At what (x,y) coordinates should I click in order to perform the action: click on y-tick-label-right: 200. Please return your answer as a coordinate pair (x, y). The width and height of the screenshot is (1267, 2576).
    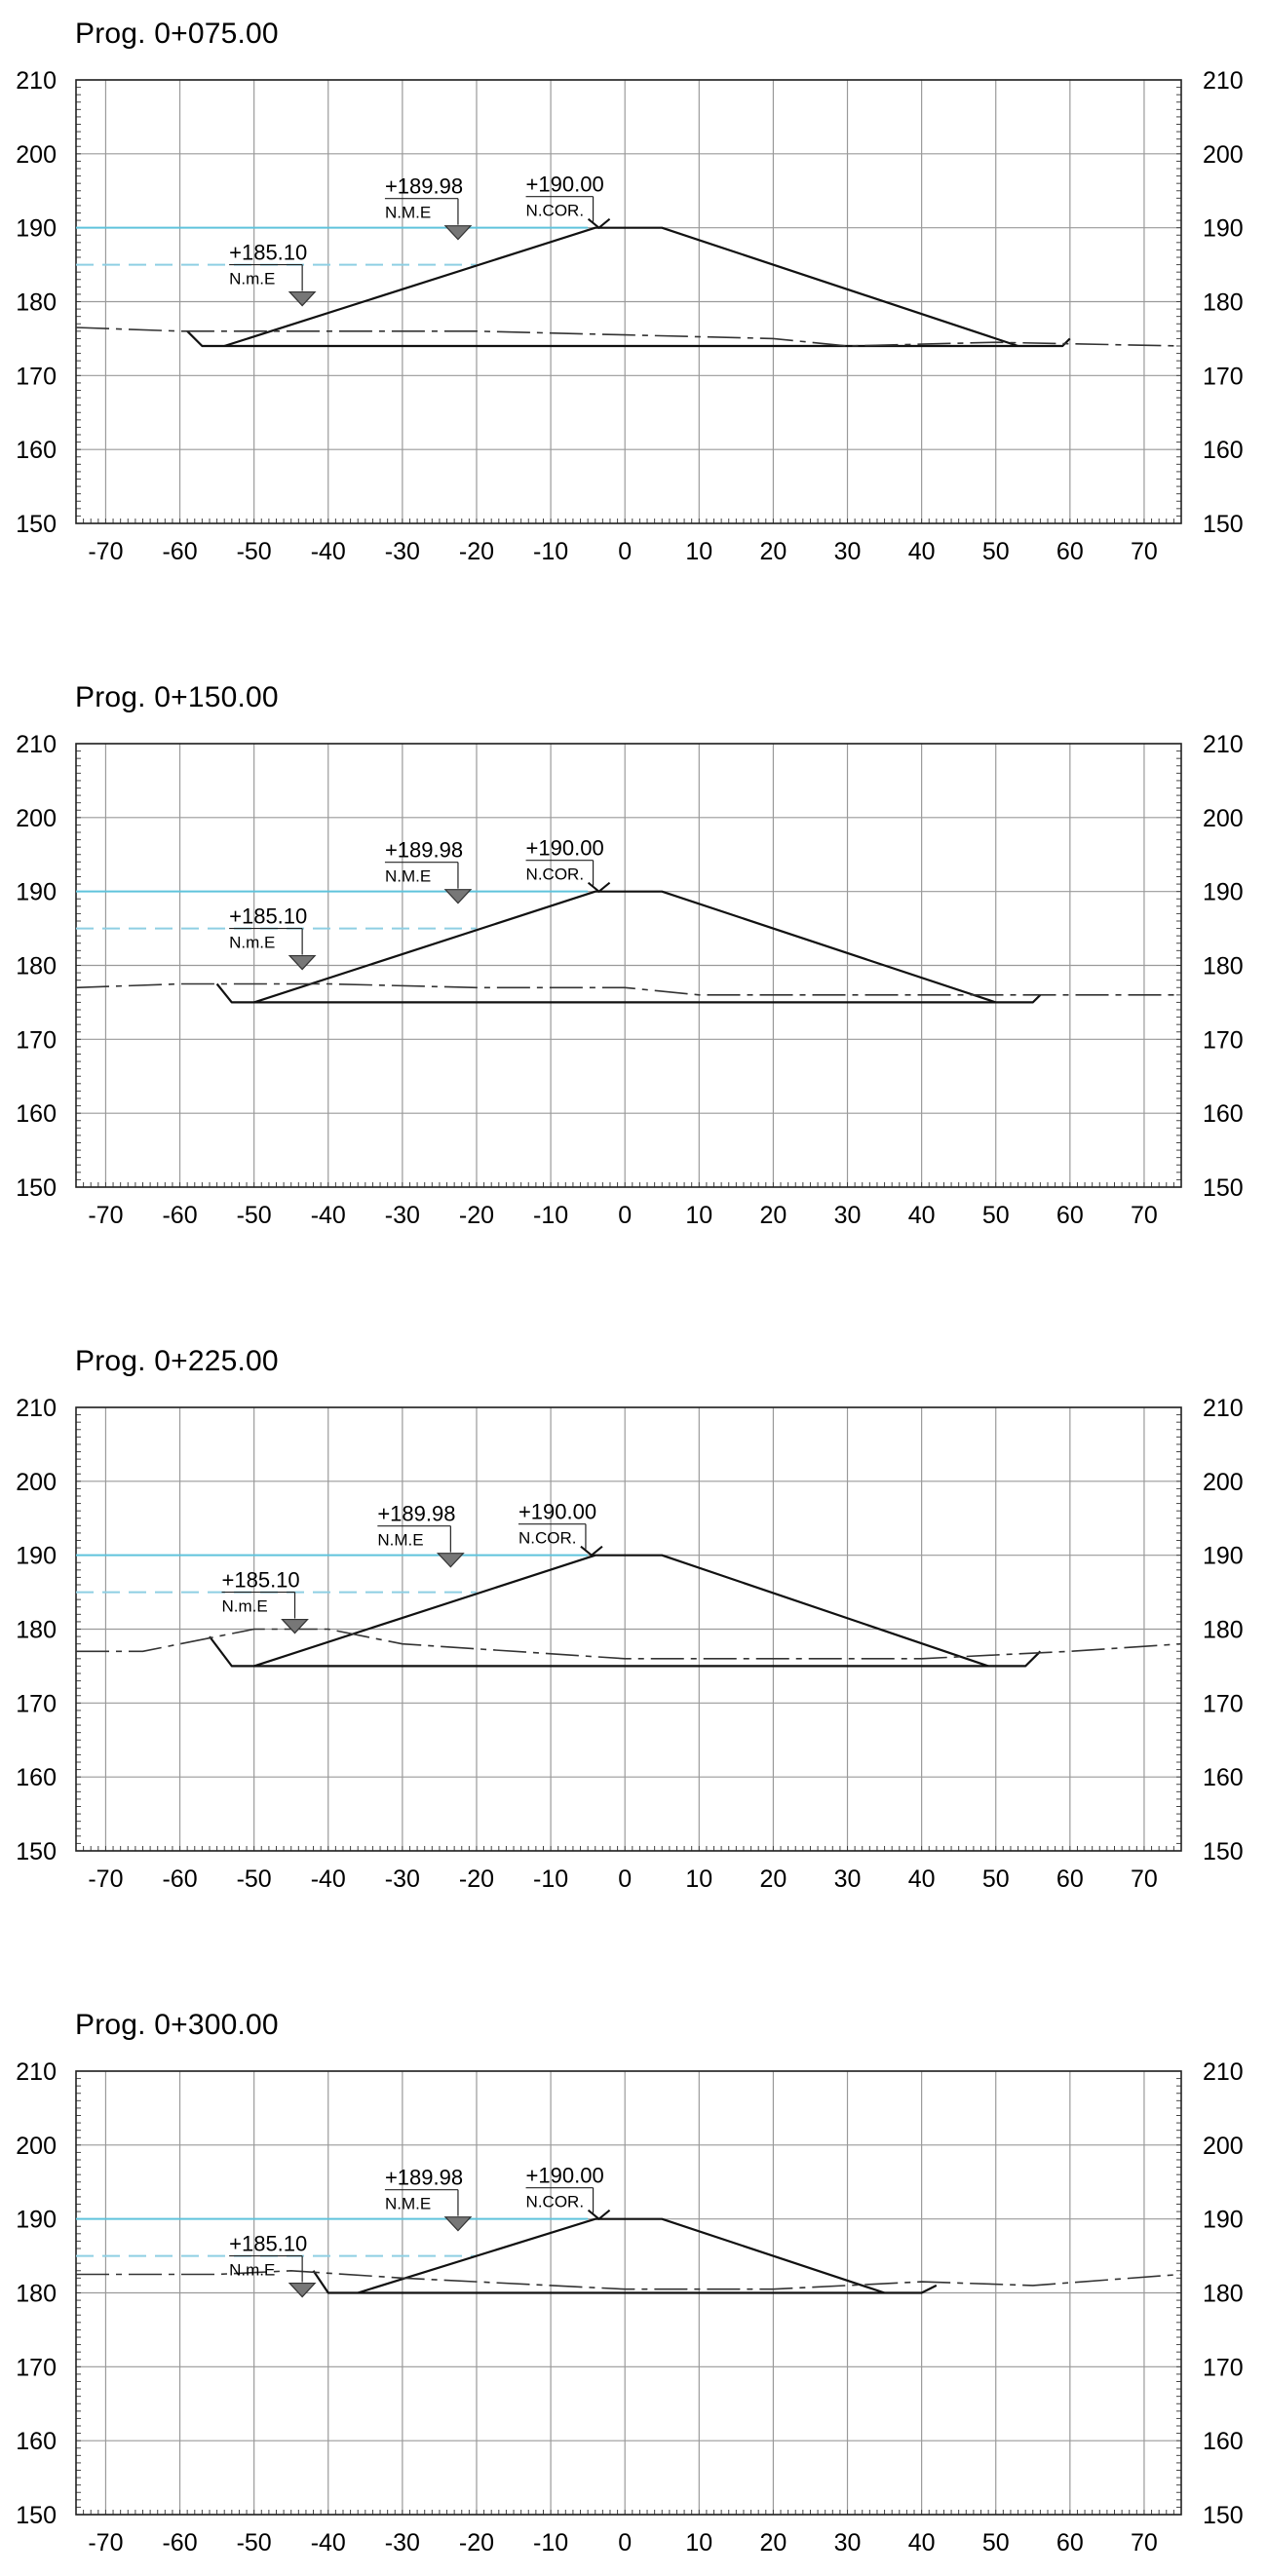
    Looking at the image, I should click on (1224, 2146).